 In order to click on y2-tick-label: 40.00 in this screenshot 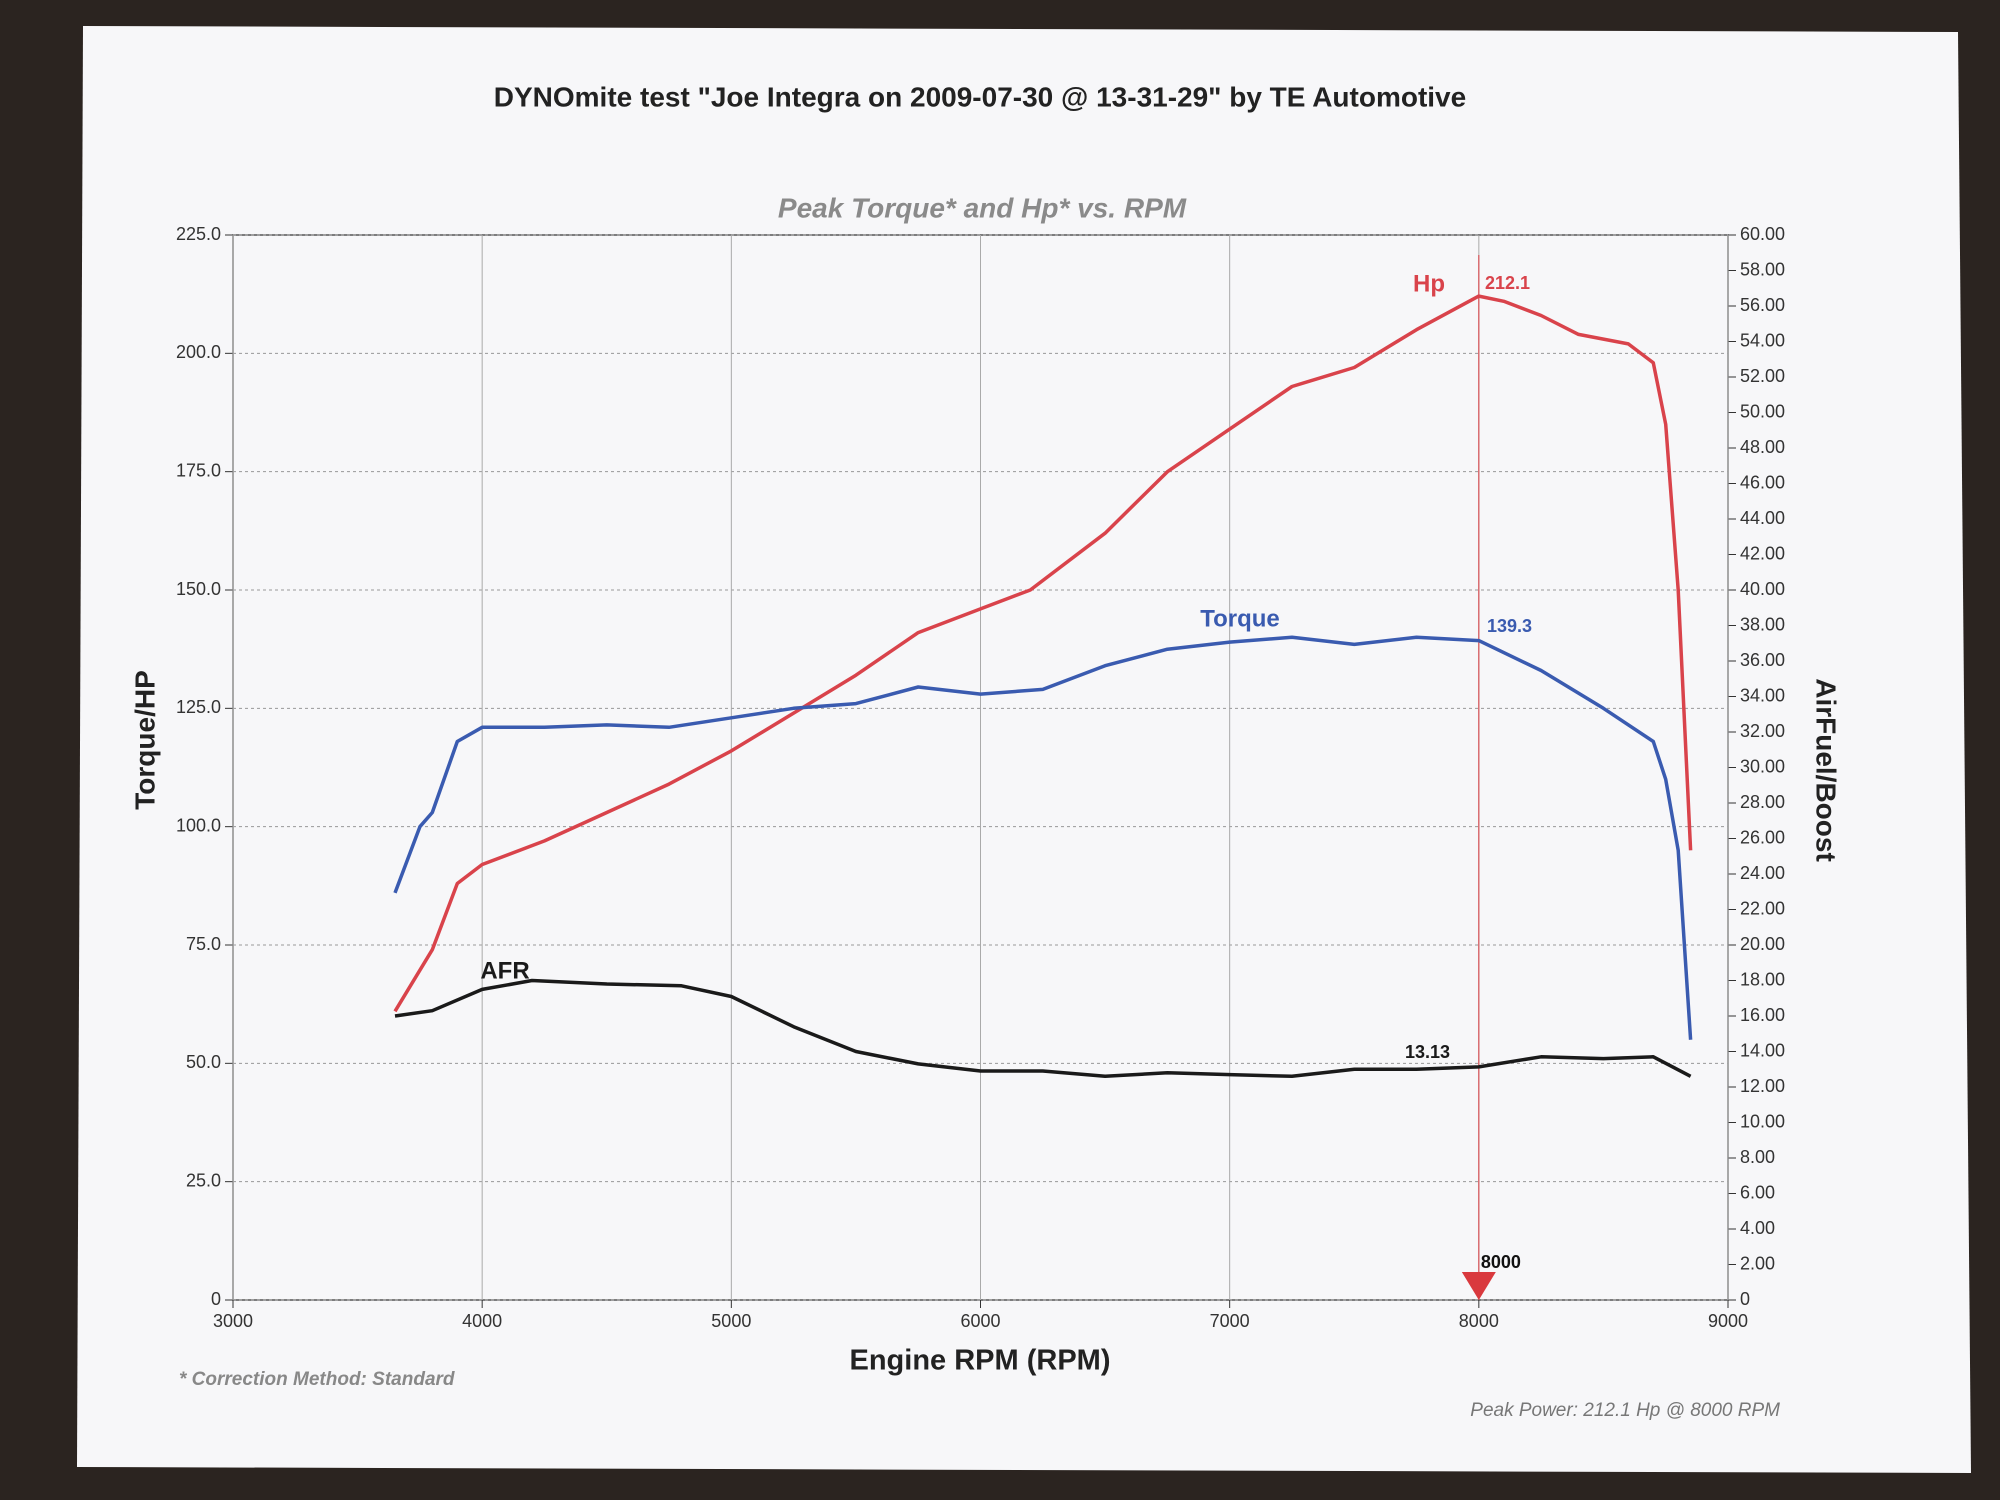, I will do `click(1762, 589)`.